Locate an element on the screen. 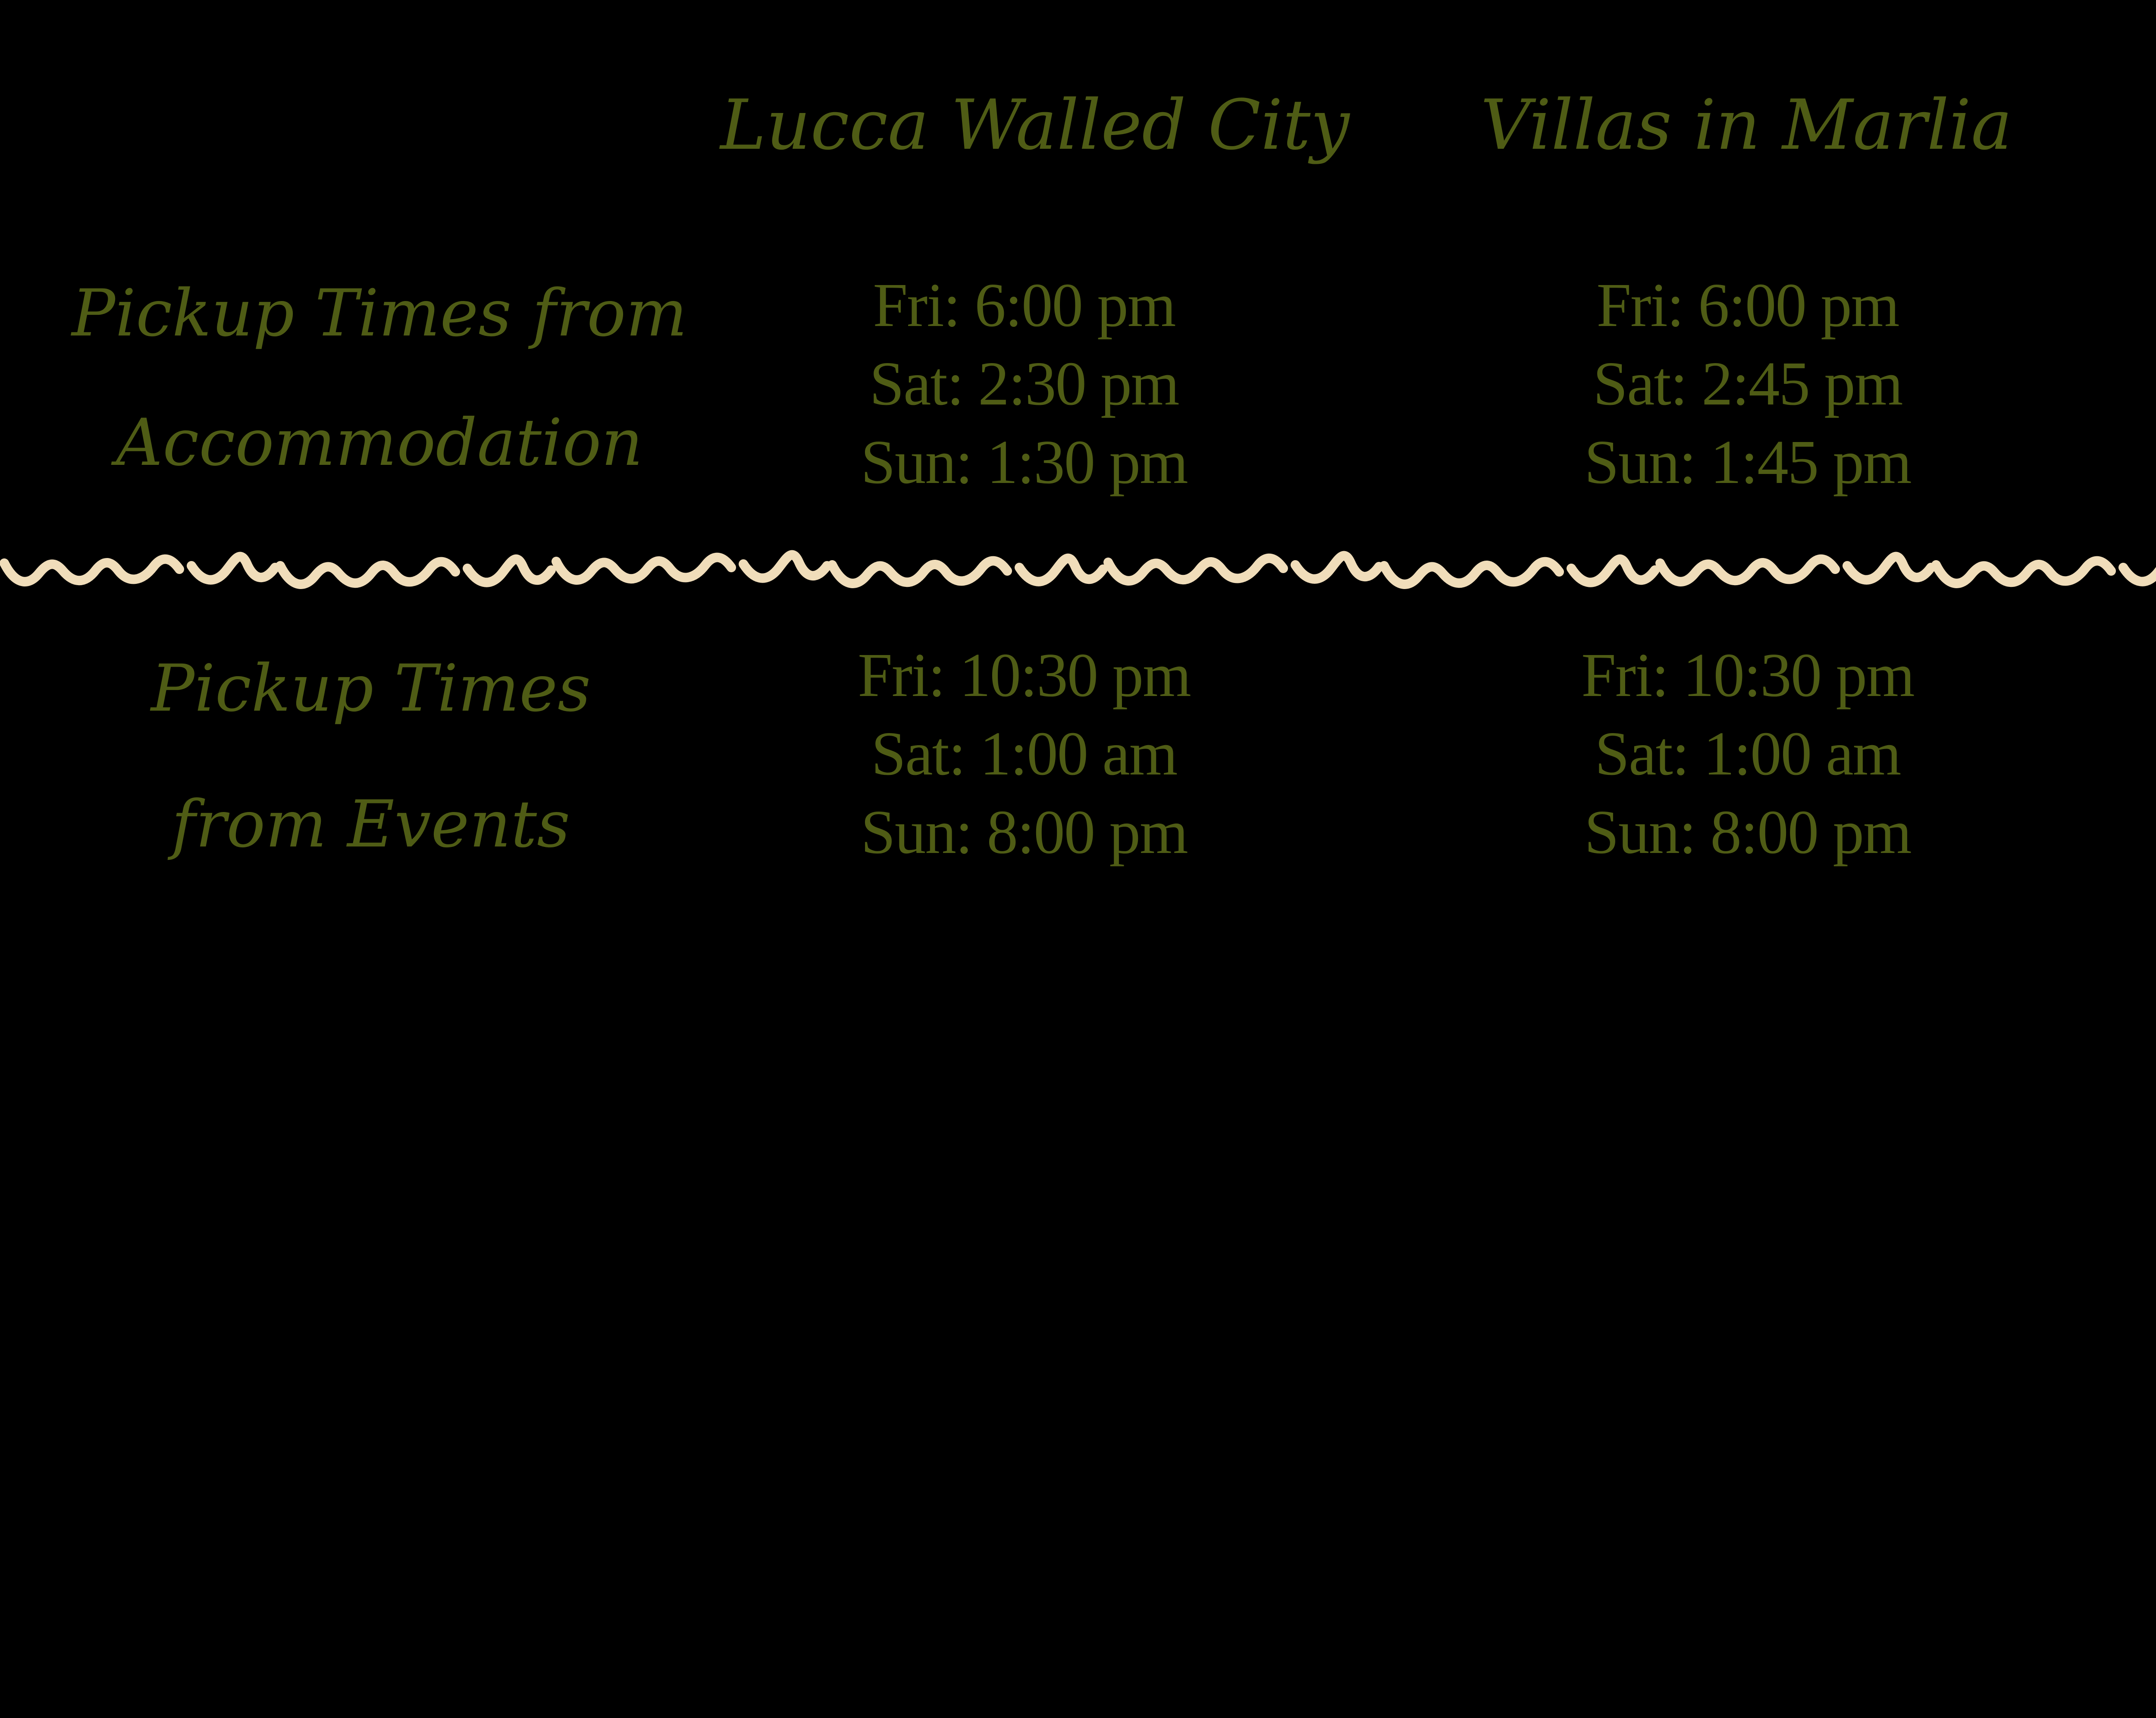  times-accommodation-lucca: Fri: 6:00 pm Sat: 2:30 pm Sun: 1:30 pm is located at coordinates (1024, 384).